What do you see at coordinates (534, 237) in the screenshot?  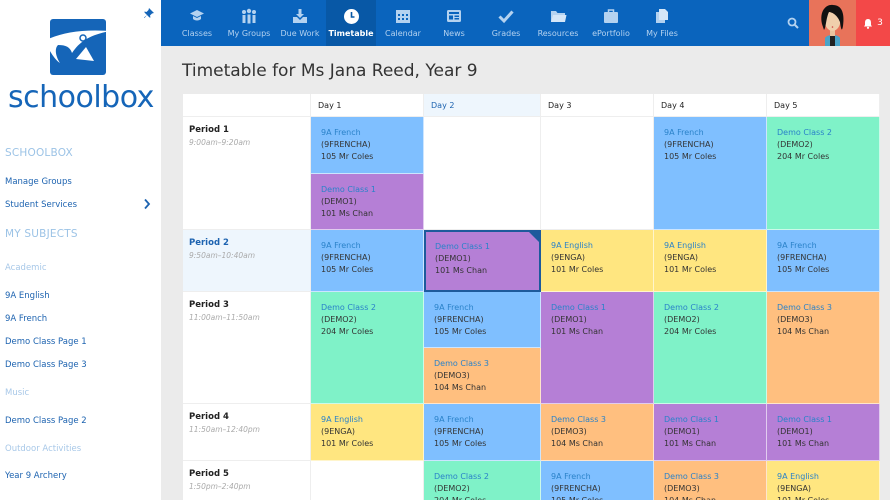 I see `selected-corner-marker` at bounding box center [534, 237].